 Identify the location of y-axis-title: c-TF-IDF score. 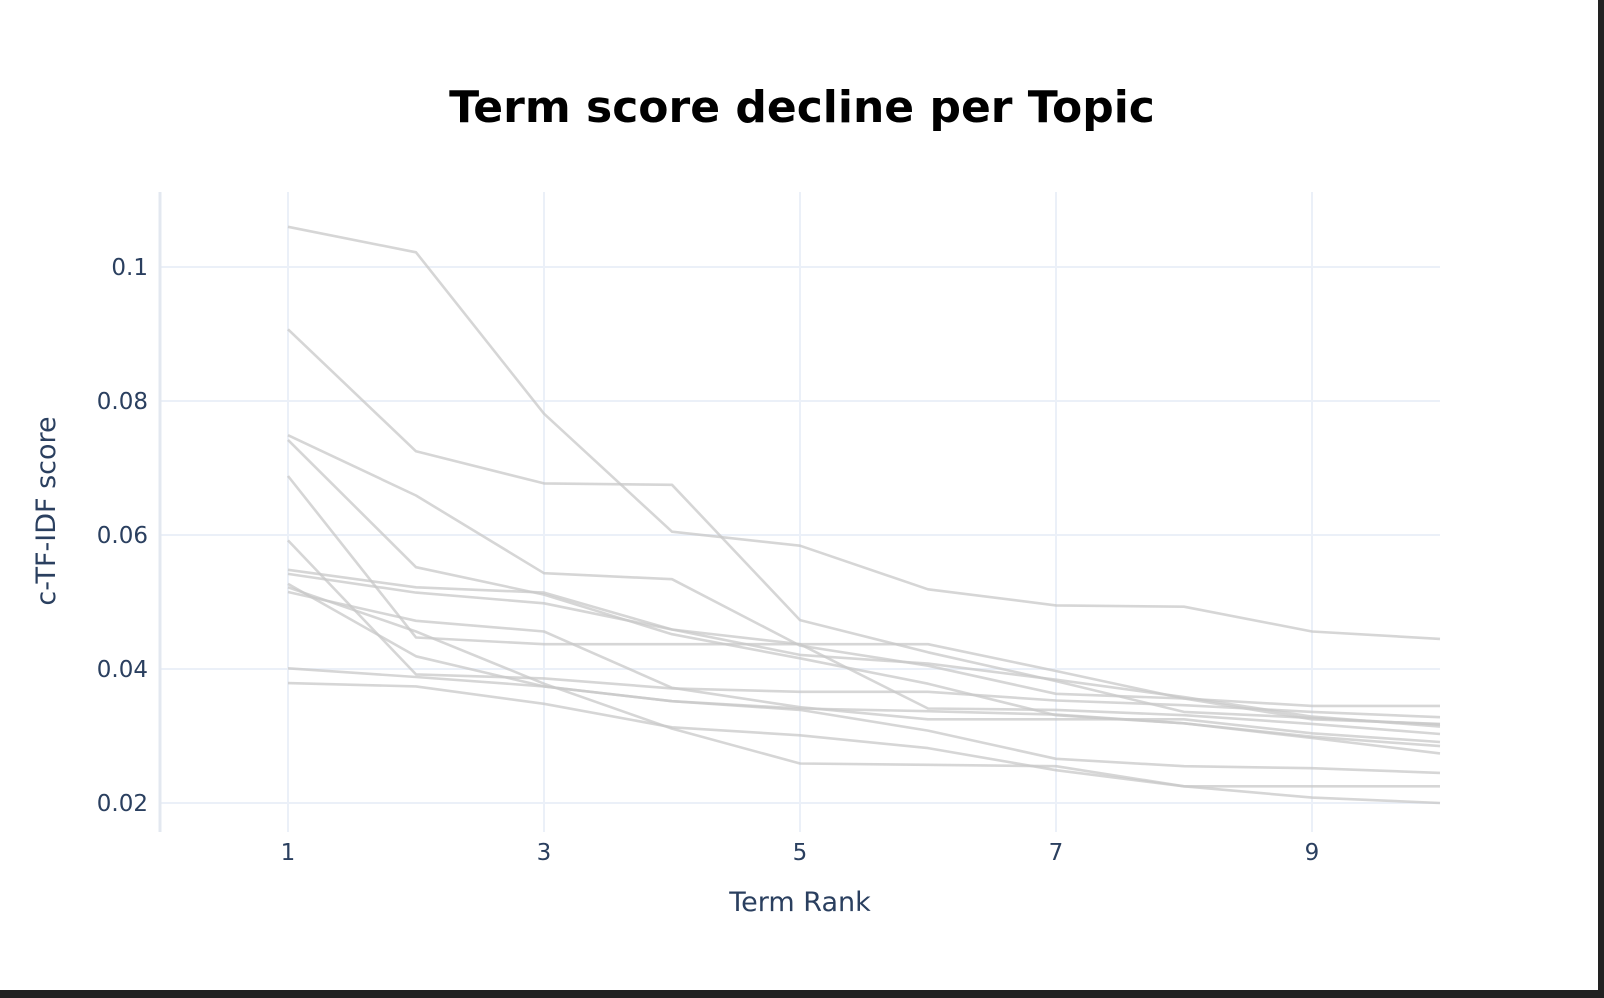
(46, 510).